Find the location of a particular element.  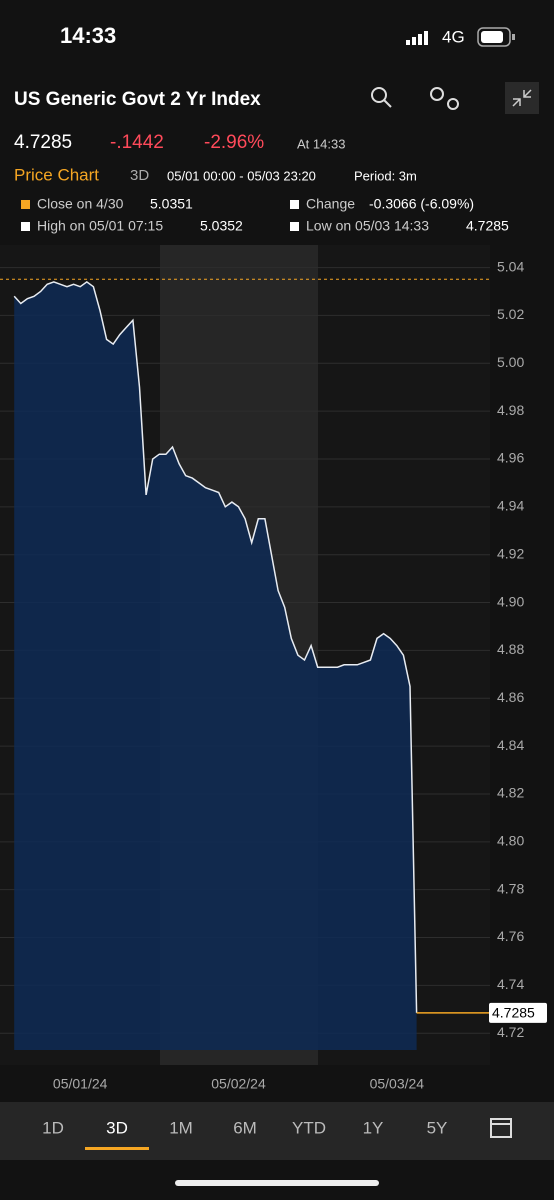

y-tick-label: 4.72 is located at coordinates (510, 1032).